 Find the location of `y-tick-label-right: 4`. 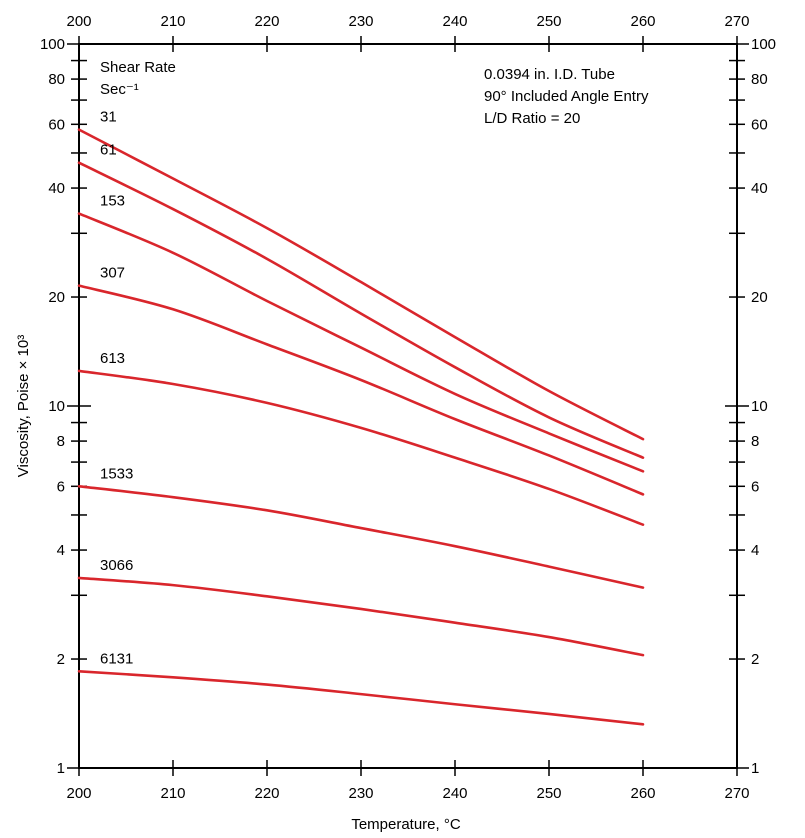

y-tick-label-right: 4 is located at coordinates (755, 550).